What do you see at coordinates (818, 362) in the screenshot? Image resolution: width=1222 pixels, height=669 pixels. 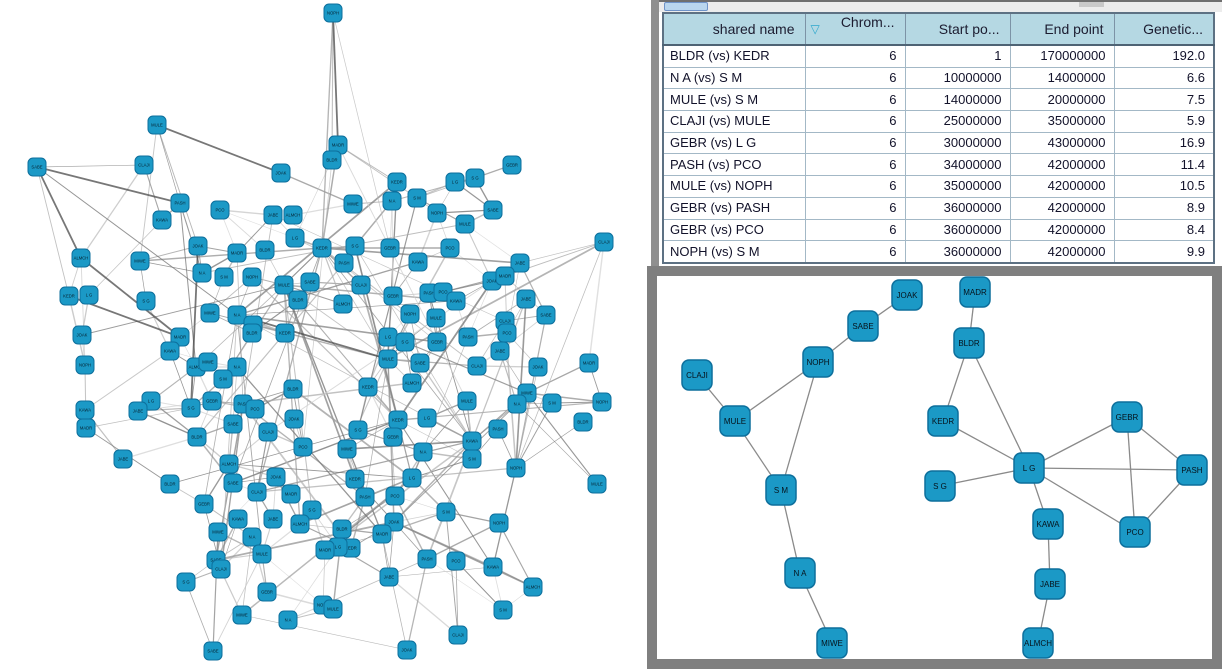 I see `network-node-noph: NOPH` at bounding box center [818, 362].